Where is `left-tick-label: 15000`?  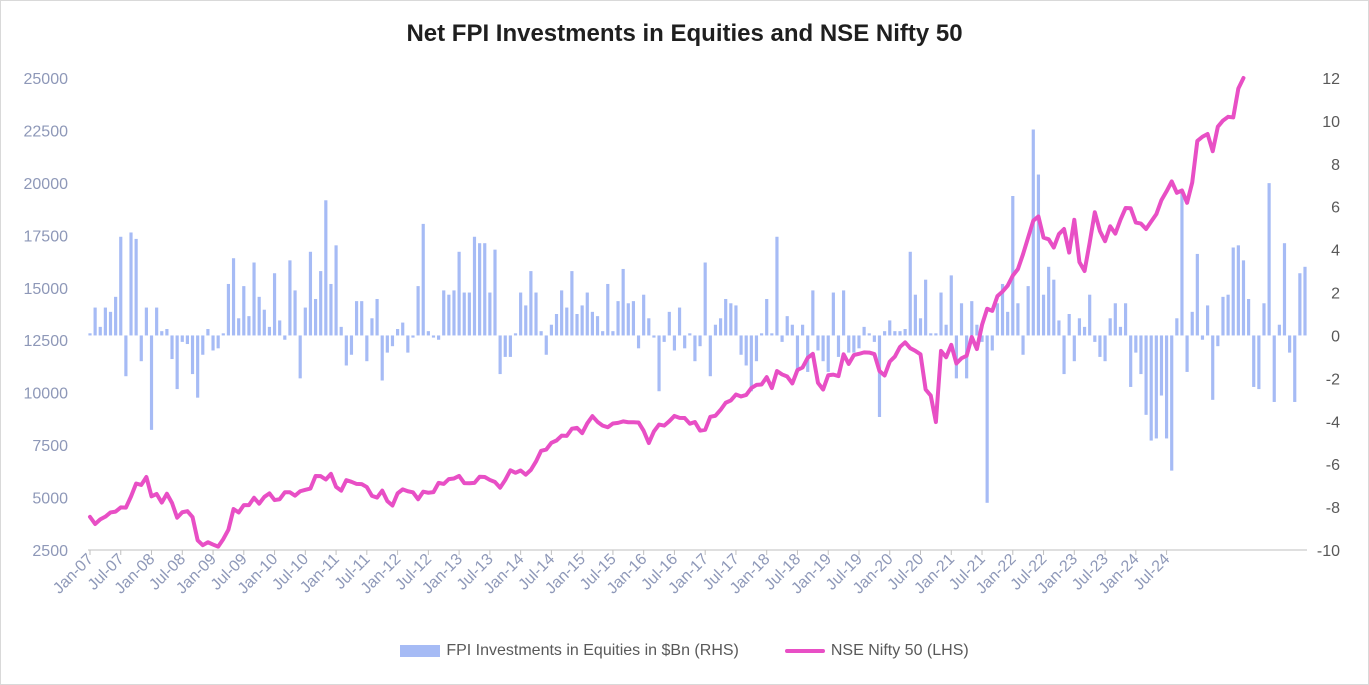
left-tick-label: 15000 is located at coordinates (46, 289).